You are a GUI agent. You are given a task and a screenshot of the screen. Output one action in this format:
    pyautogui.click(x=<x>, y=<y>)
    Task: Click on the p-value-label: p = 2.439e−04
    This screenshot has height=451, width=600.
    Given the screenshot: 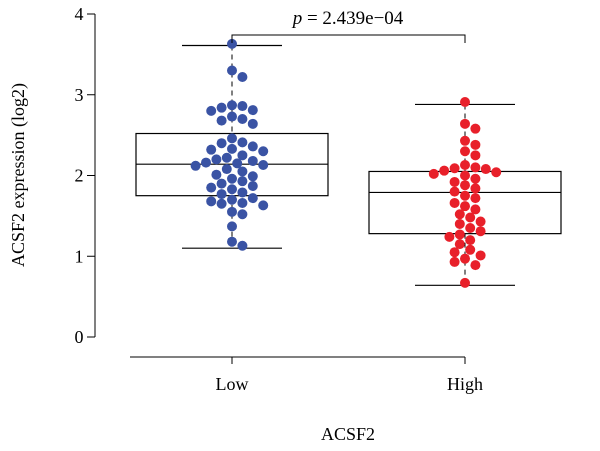 What is the action you would take?
    pyautogui.click(x=347, y=18)
    